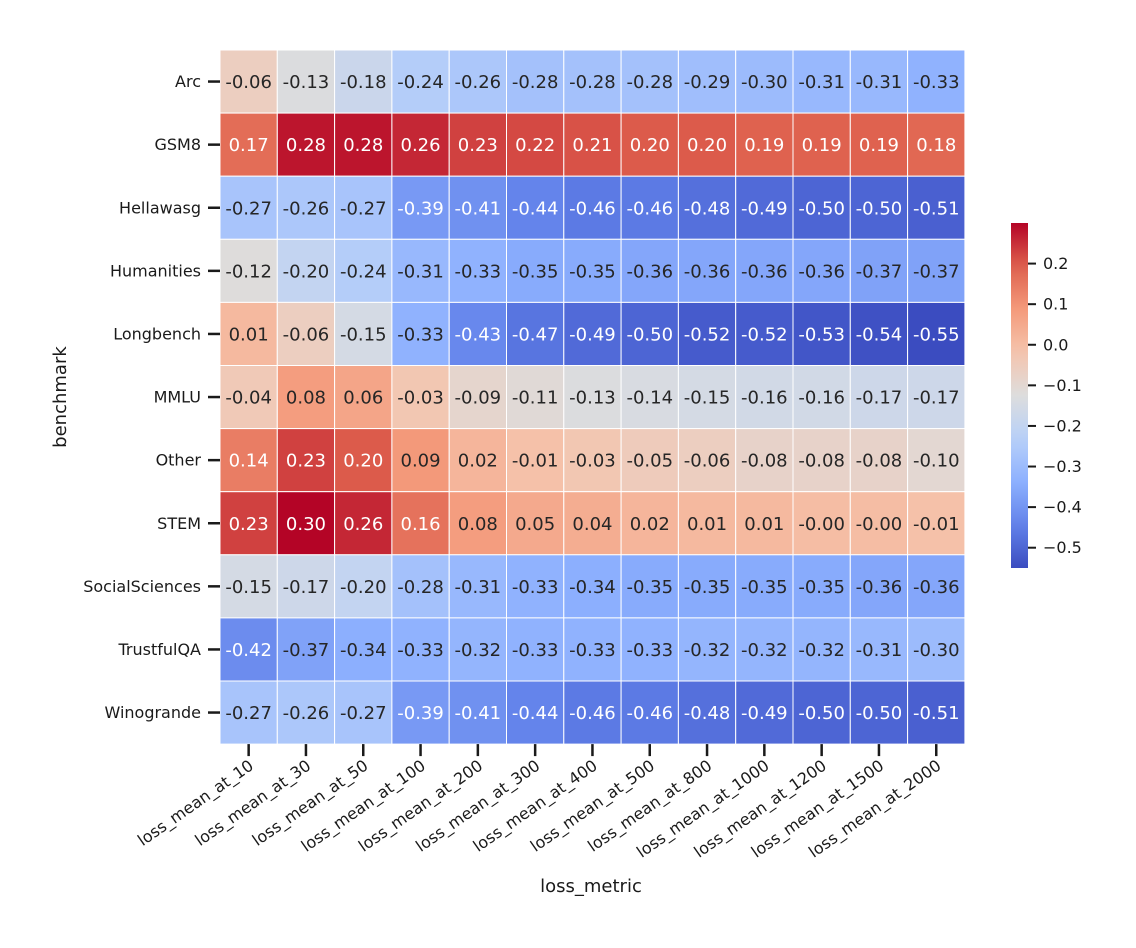 The image size is (1136, 948). Describe the element at coordinates (821, 524) in the screenshot. I see `cell-value-label: -0.00` at that location.